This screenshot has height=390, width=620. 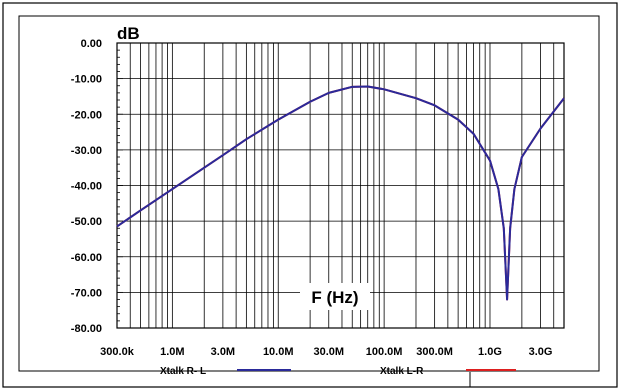 I want to click on y-tick-label: -60.00, so click(x=86, y=258).